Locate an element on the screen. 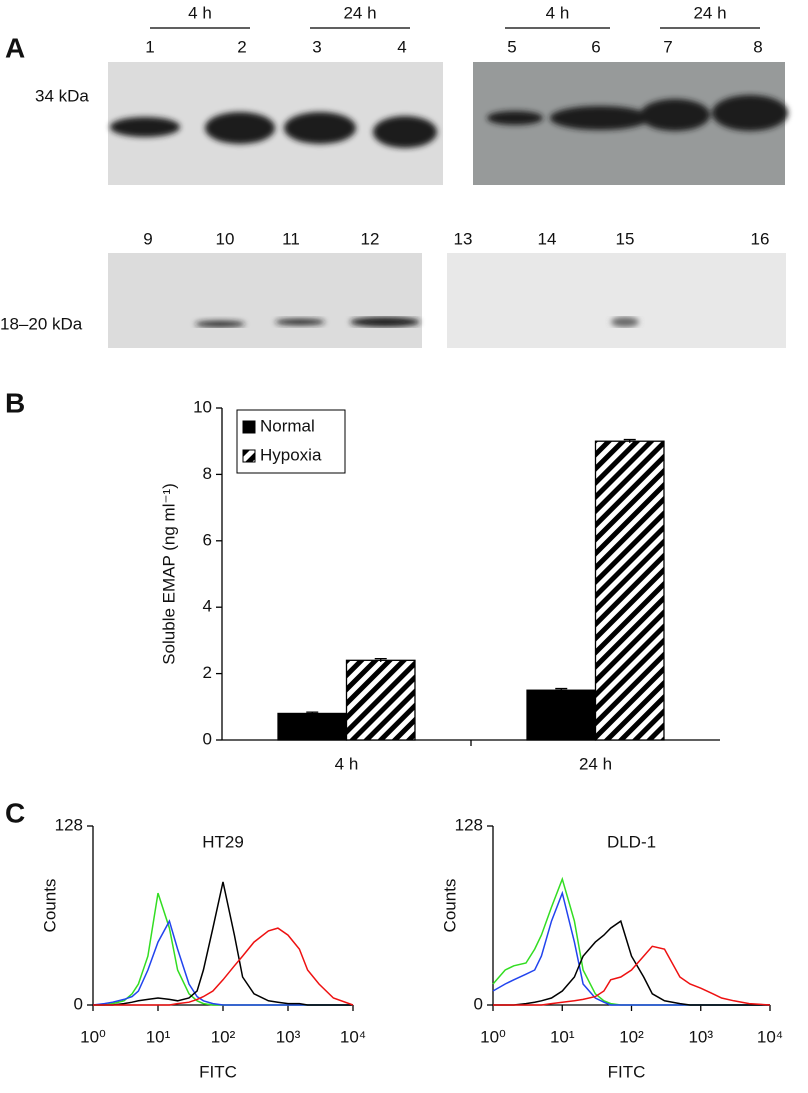  lane-label: 7 is located at coordinates (667, 46).